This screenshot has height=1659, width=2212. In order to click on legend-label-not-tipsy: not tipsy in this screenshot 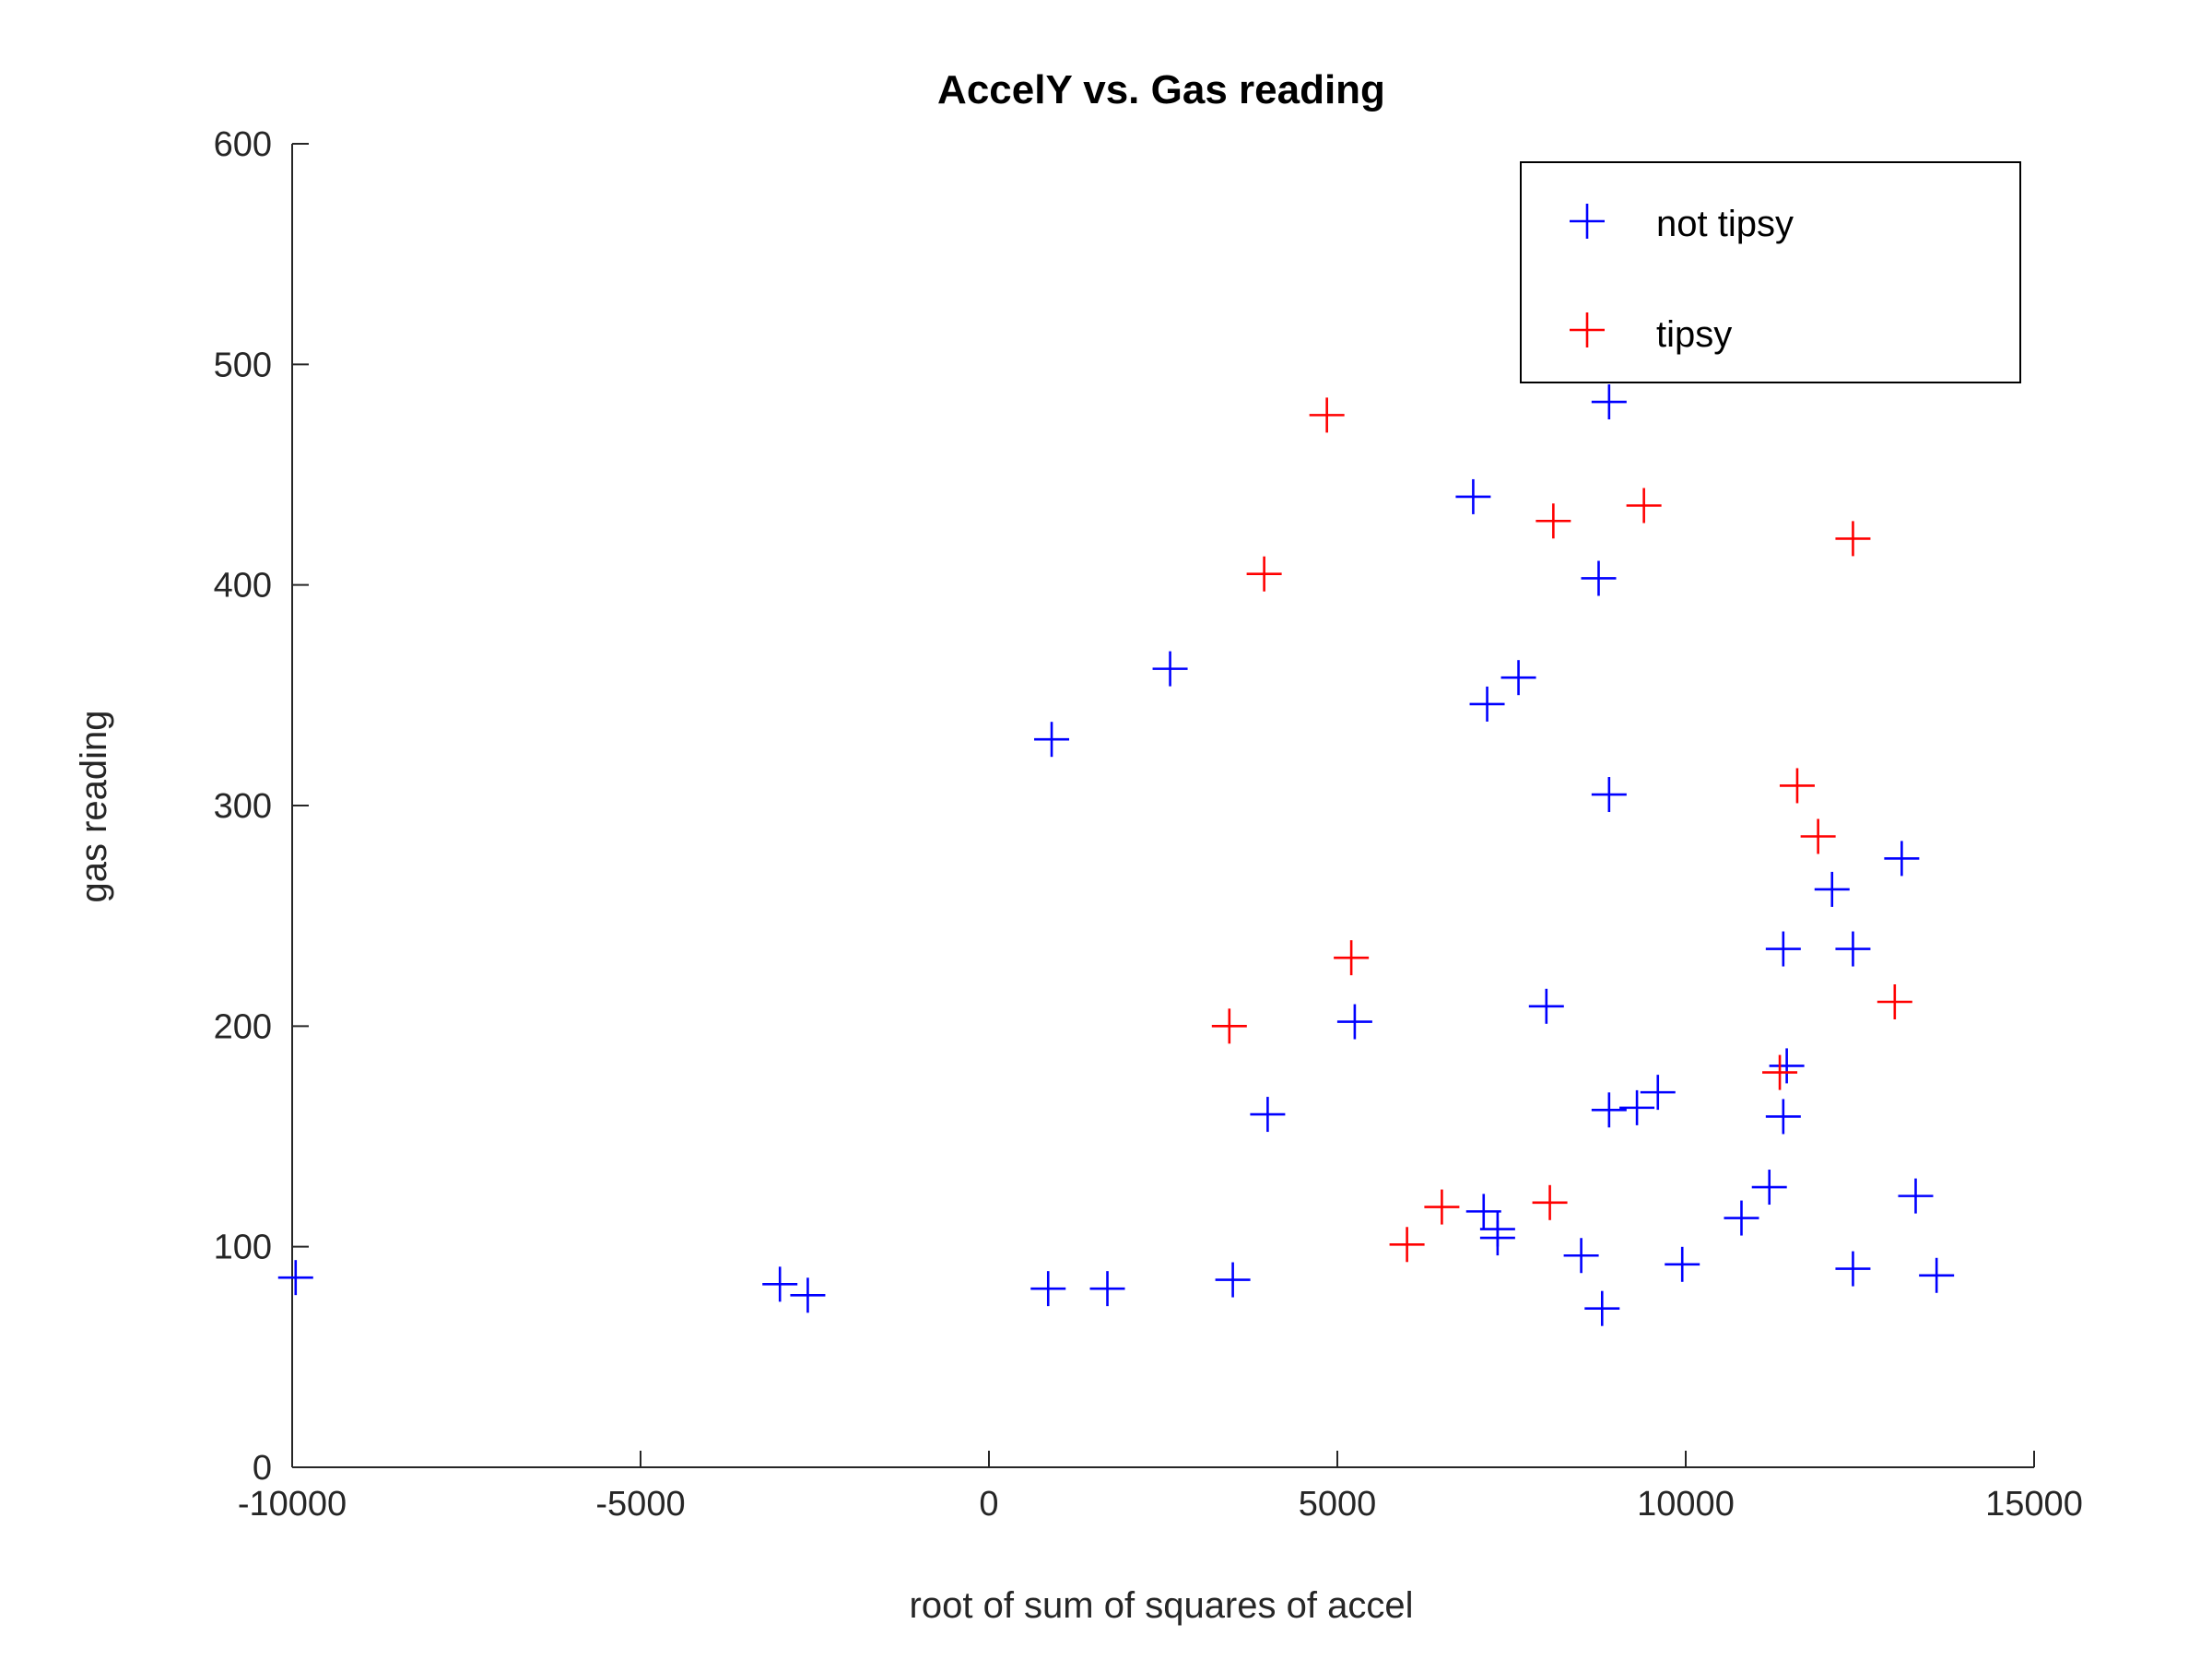, I will do `click(1725, 224)`.